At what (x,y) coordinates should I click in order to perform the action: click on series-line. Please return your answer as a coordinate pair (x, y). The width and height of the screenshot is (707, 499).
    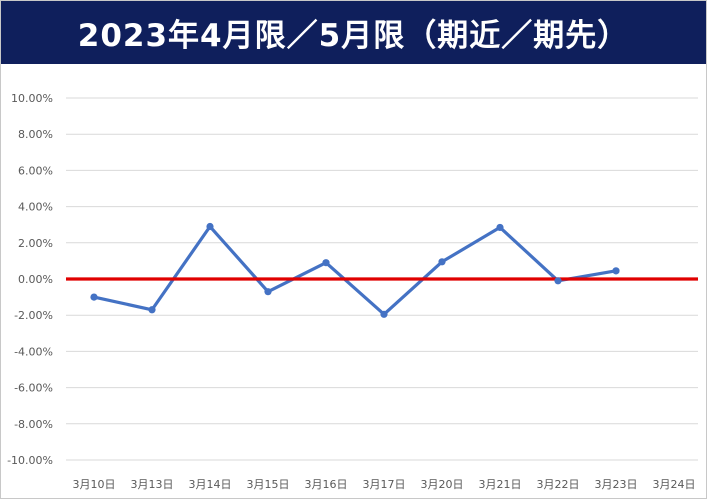
    Looking at the image, I should click on (355, 270).